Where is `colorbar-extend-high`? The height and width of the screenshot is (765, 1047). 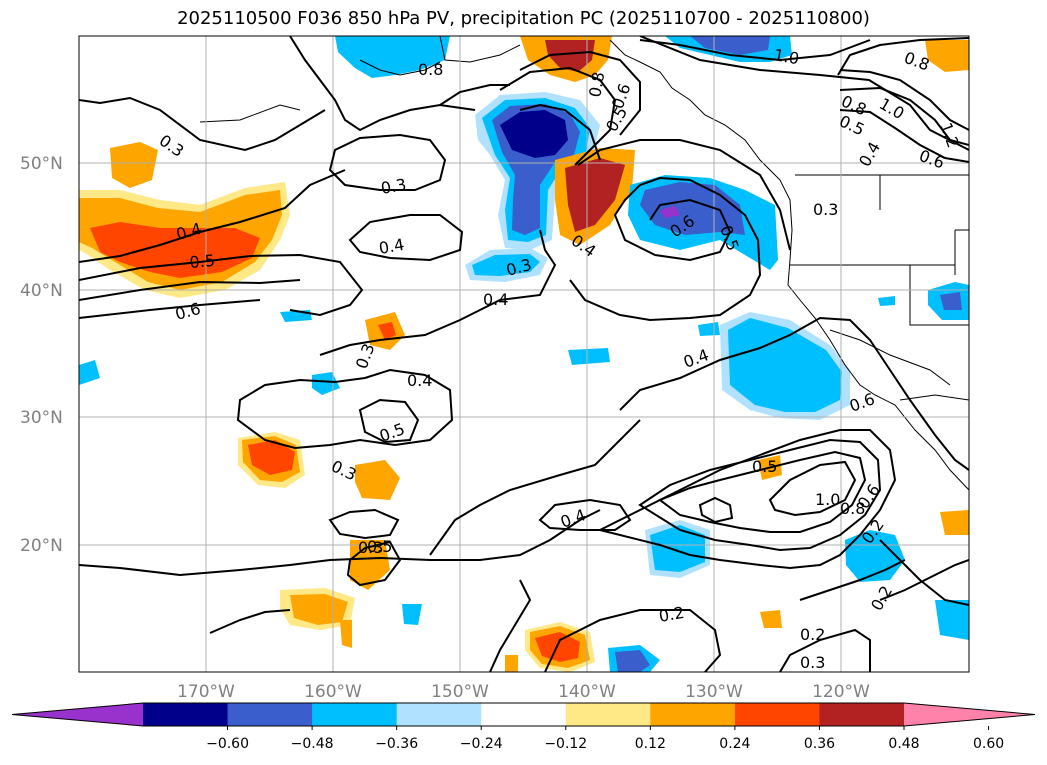
colorbar-extend-high is located at coordinates (969, 714).